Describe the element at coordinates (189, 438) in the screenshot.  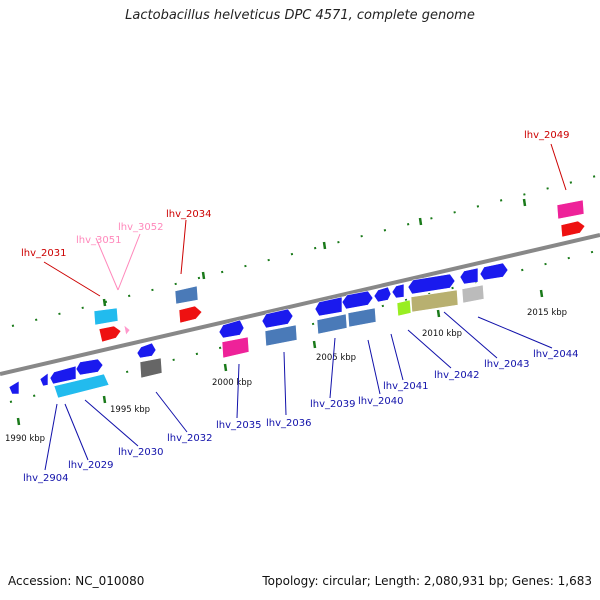
I see `gene-label: lhv_2032` at that location.